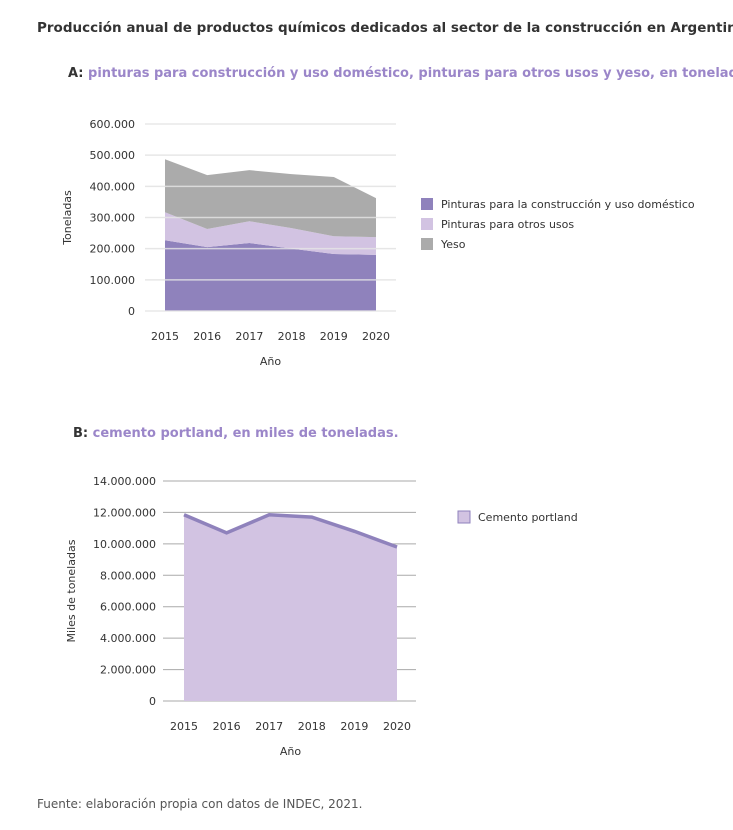  Describe the element at coordinates (71, 590) in the screenshot. I see `b-y-axis-title: Miles de toneladas` at that location.